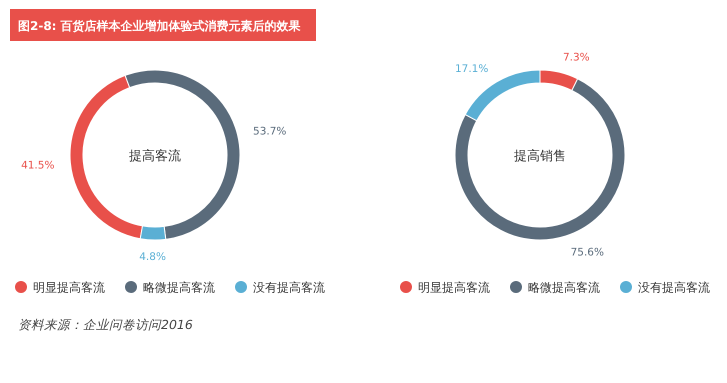 The height and width of the screenshot is (383, 727). Describe the element at coordinates (152, 256) in the screenshot. I see `data-label: 4.8%` at that location.